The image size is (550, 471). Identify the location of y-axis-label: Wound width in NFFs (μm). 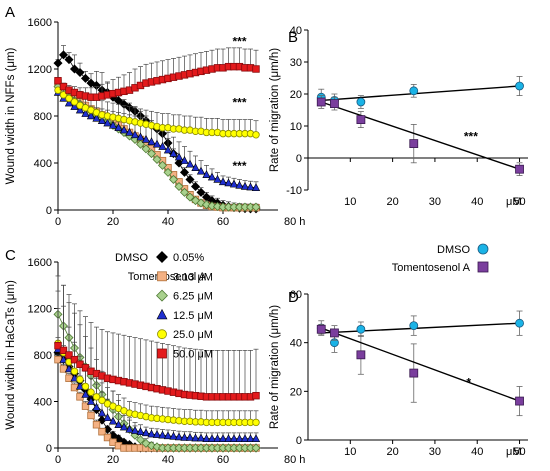
(11, 115).